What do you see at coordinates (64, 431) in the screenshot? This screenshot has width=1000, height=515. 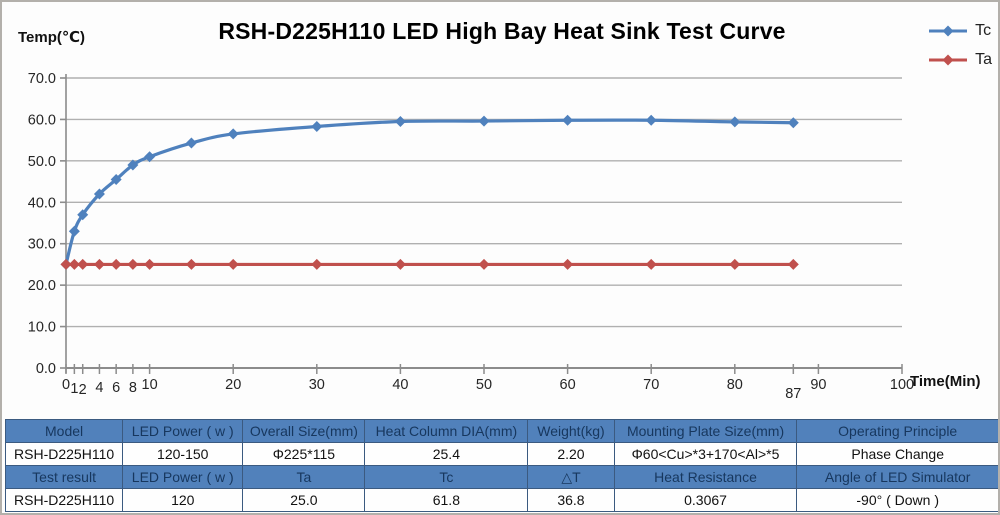 I see `table-header-cell: Model` at bounding box center [64, 431].